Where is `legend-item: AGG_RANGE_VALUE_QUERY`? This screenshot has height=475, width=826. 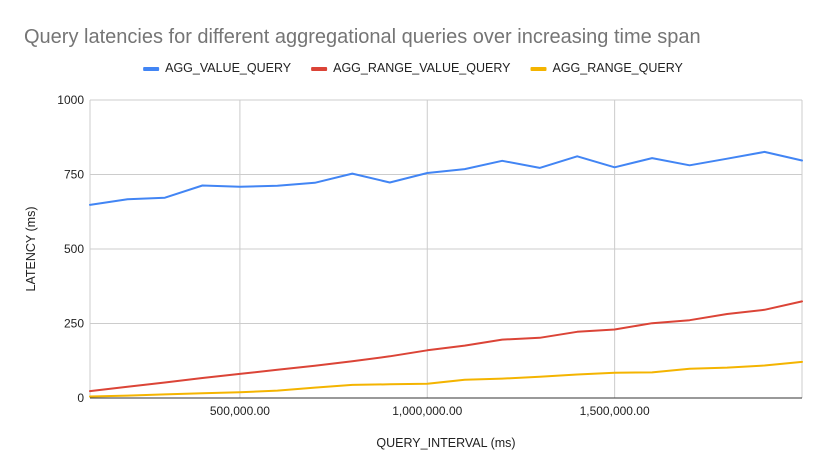
legend-item: AGG_RANGE_VALUE_QUERY is located at coordinates (411, 68).